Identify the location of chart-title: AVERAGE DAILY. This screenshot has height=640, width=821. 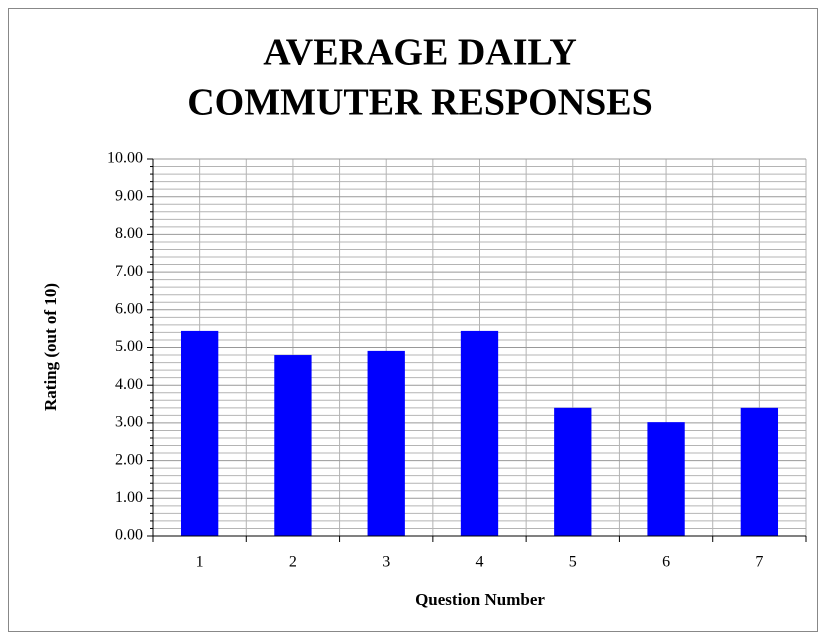
(420, 53).